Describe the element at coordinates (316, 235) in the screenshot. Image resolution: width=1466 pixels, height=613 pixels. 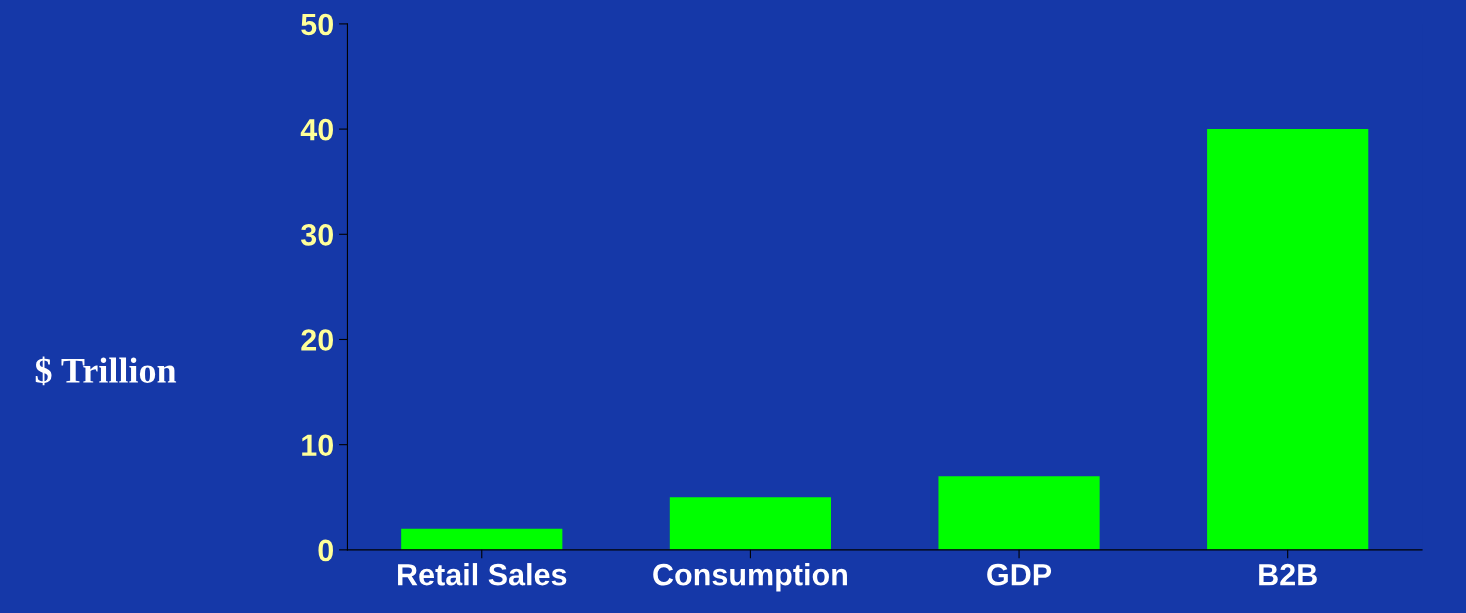
I see `y-tick-label: 30` at that location.